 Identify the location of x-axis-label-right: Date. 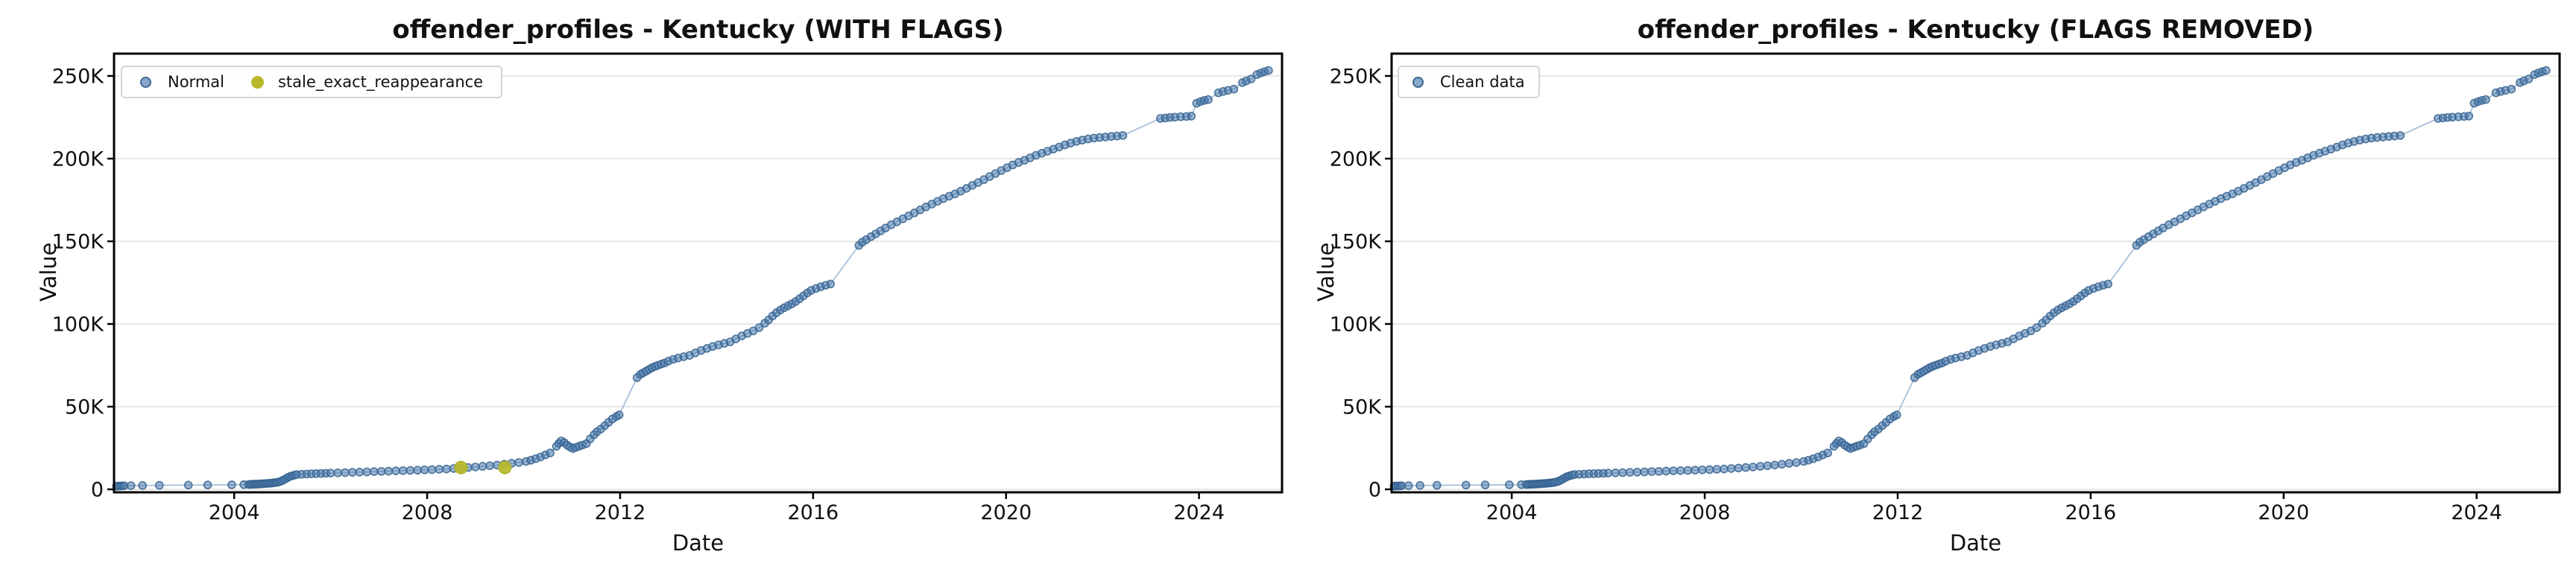
(1976, 543).